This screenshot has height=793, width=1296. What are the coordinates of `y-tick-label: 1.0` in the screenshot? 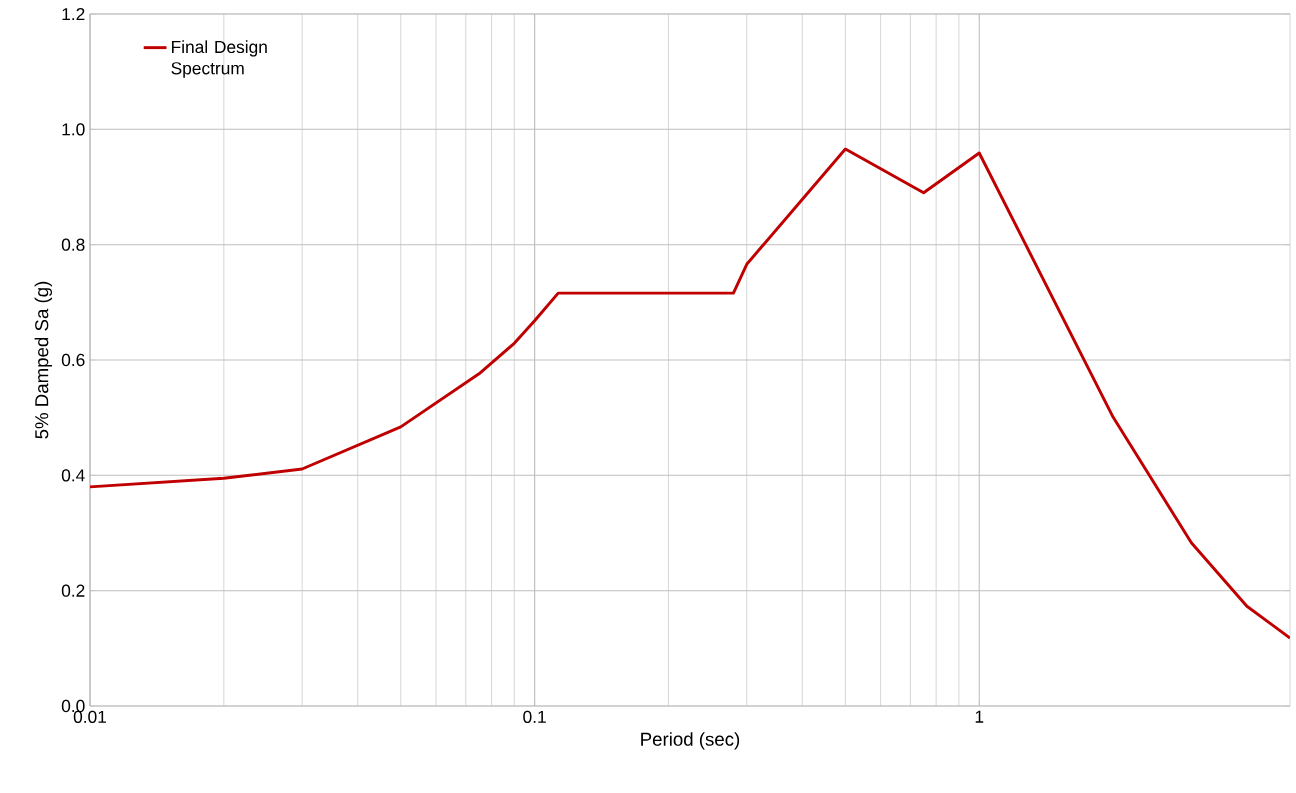 It's located at (73, 129).